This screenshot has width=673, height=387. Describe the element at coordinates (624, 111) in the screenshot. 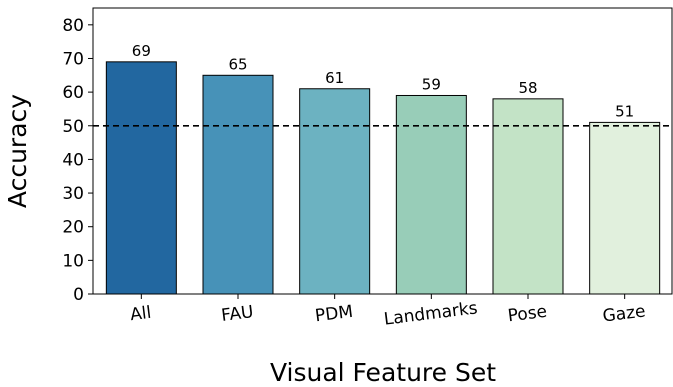

I see `data-label-gaze: 51` at that location.